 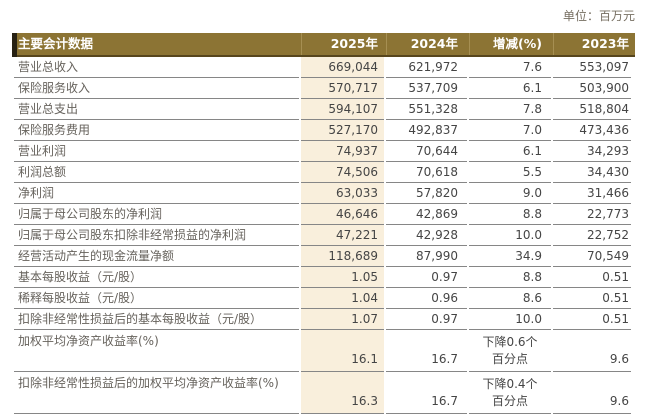 What do you see at coordinates (426, 193) in the screenshot?
I see `value-2024: 57,820` at bounding box center [426, 193].